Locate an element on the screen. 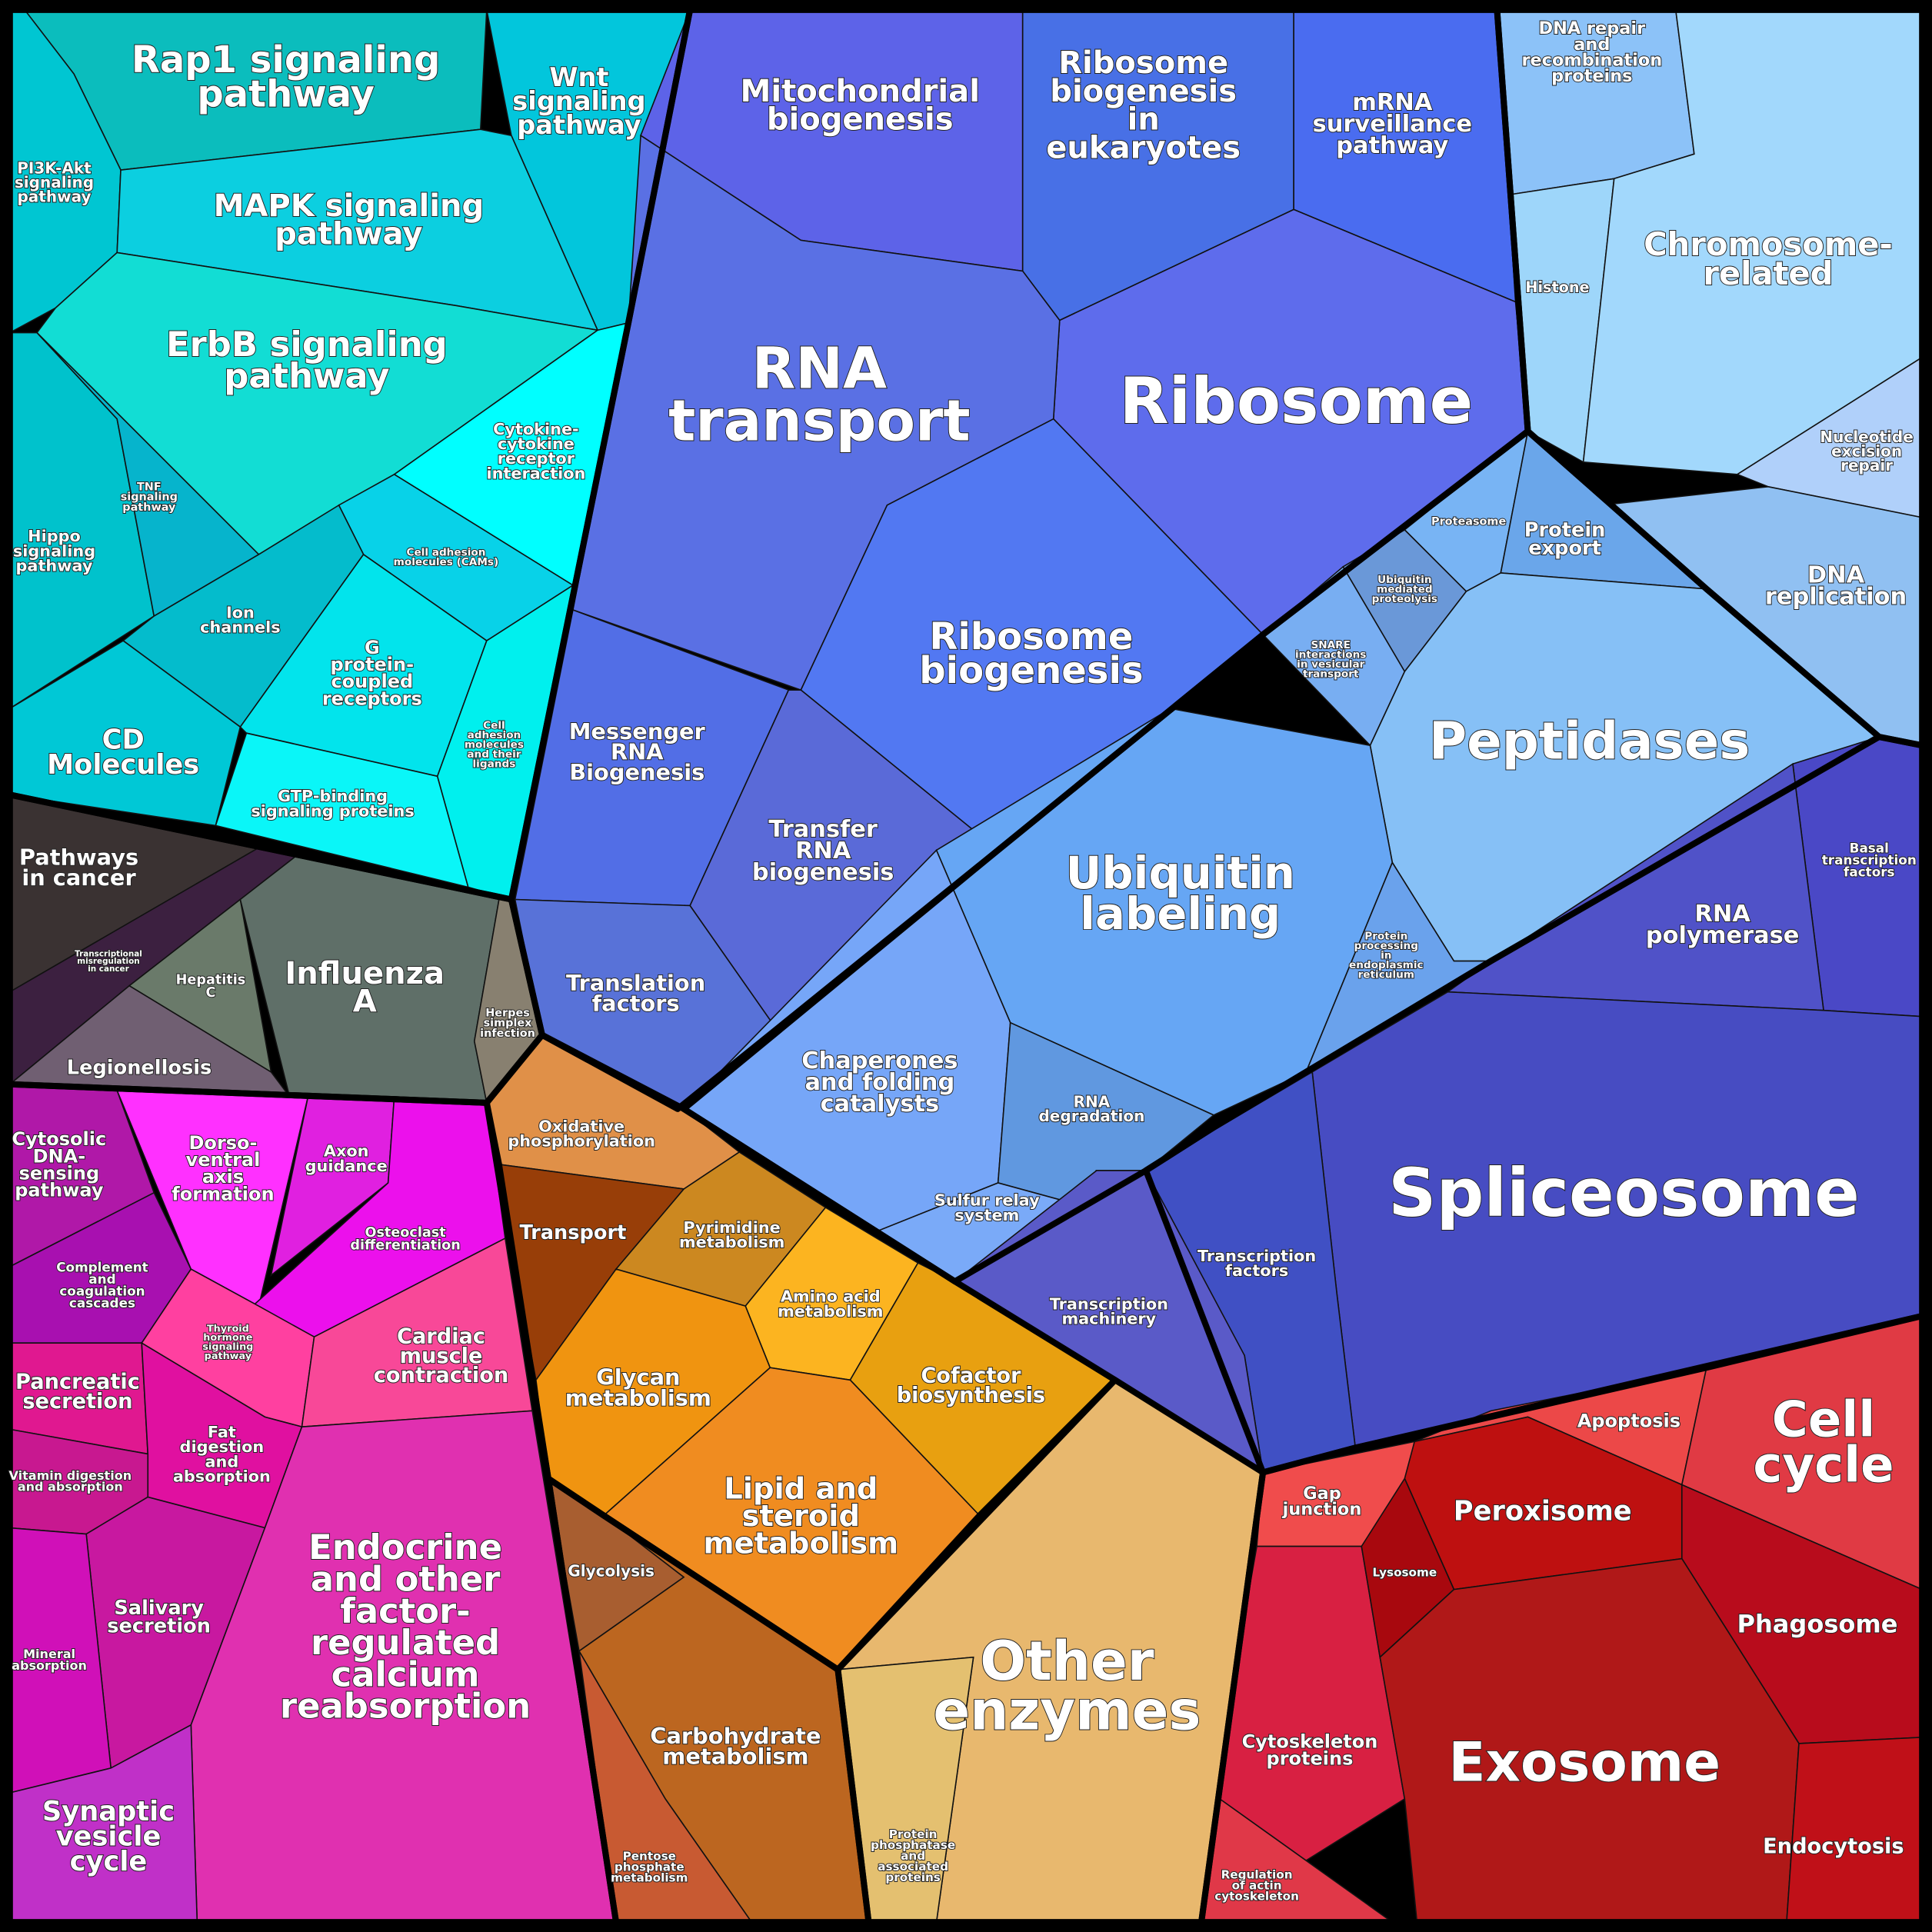  label-glycan: Glycan metabolism is located at coordinates (638, 1387).